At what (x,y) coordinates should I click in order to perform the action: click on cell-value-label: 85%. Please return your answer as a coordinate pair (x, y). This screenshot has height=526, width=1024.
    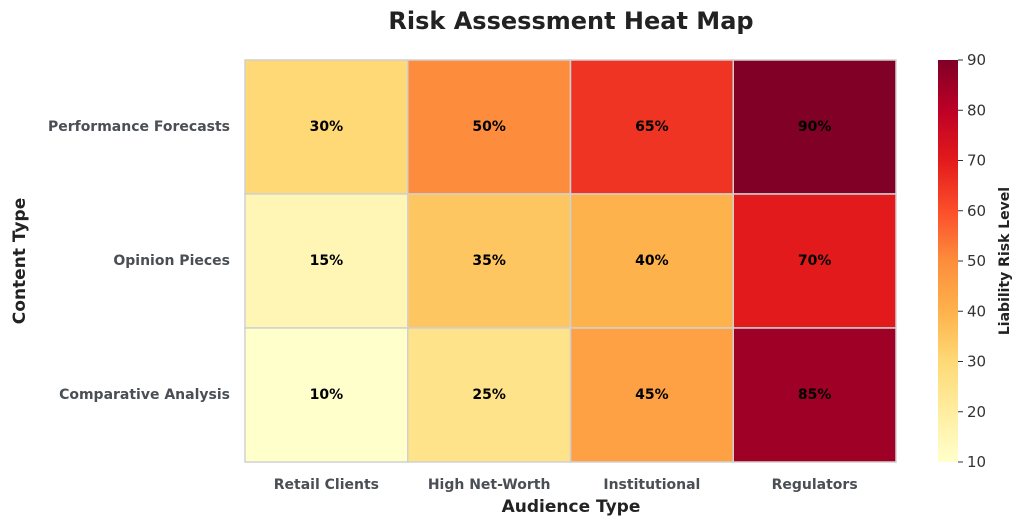
    Looking at the image, I should click on (815, 395).